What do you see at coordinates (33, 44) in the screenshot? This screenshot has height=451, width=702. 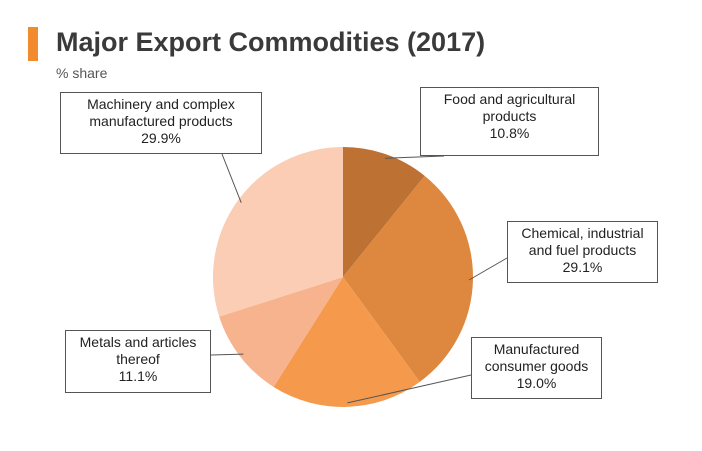 I see `title-accent-bar` at bounding box center [33, 44].